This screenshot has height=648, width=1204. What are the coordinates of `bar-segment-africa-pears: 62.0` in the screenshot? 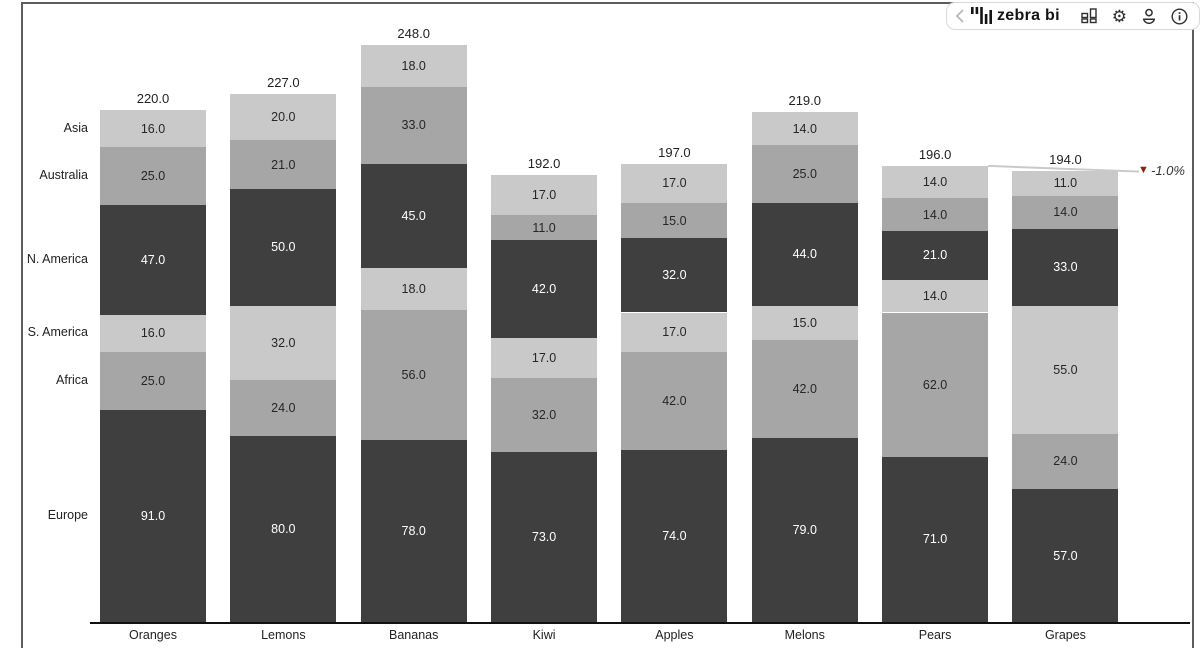 It's located at (935, 384).